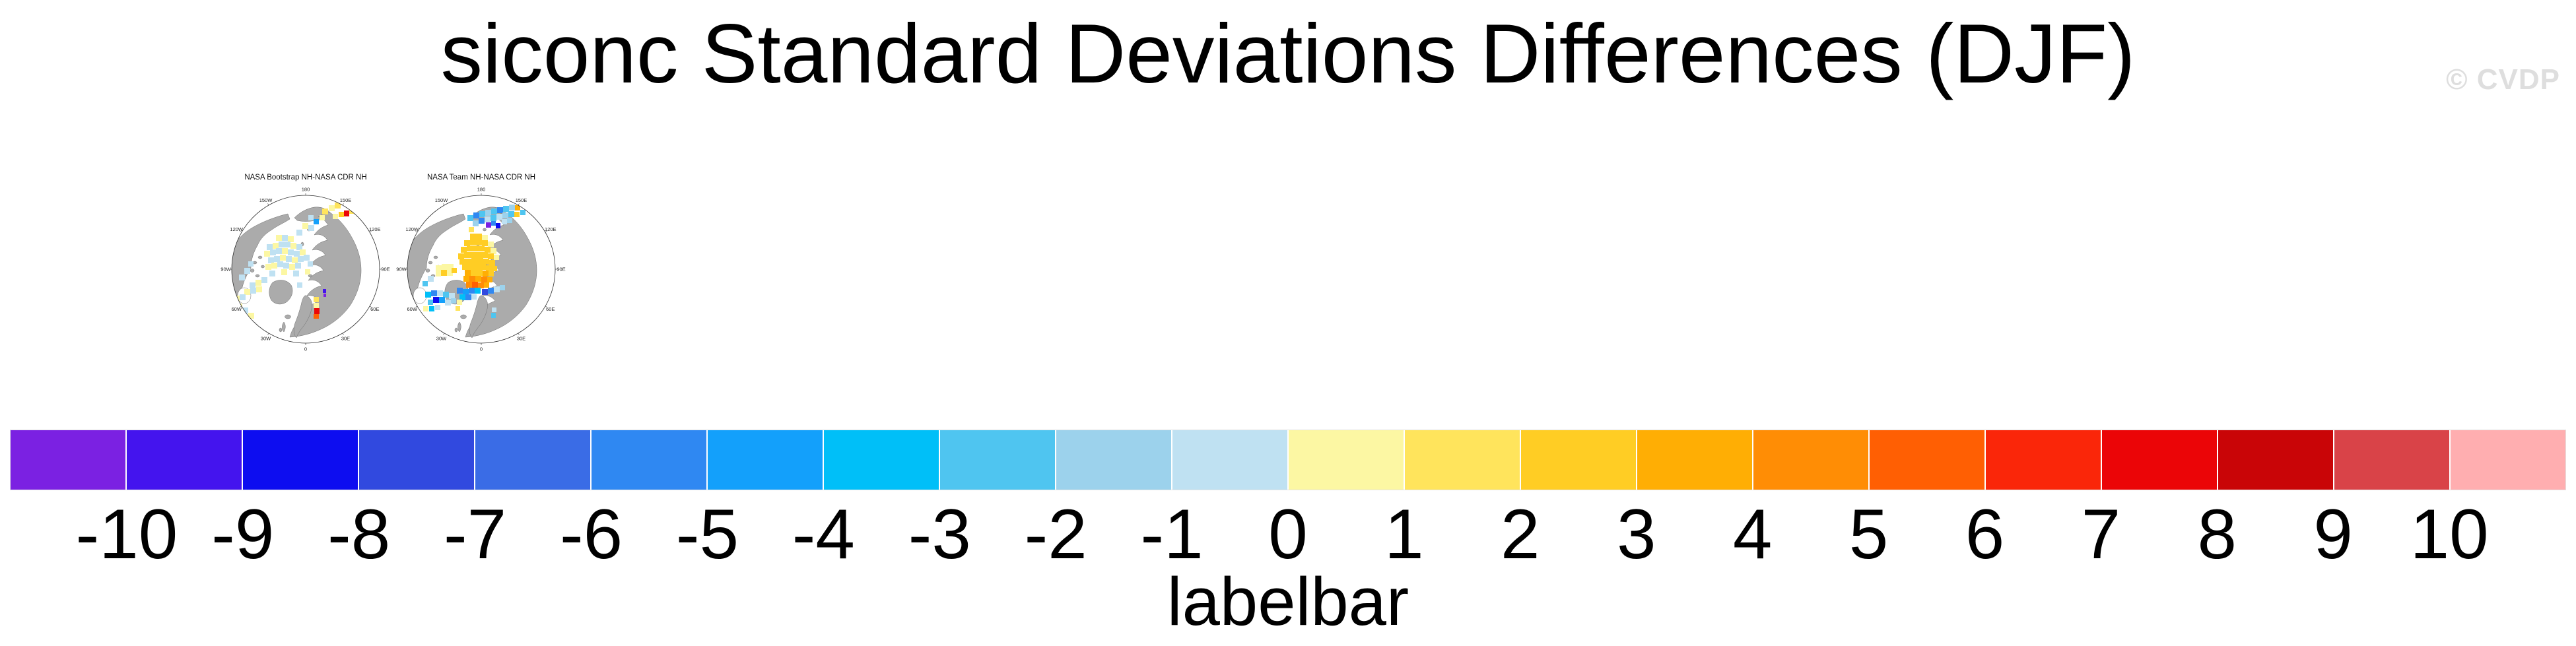 The width and height of the screenshot is (2576, 646). I want to click on labelbar-ticks: -10 -9 -8 -7 -6 -5 -4 -3 -2 -1 0 1 2 3 4 5 6 7 8 9 10, so click(1288, 532).